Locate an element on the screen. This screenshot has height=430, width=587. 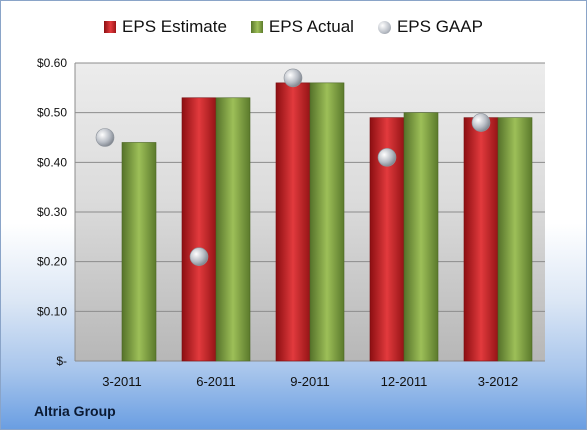
y-tick-label: $0.60 is located at coordinates (52, 63).